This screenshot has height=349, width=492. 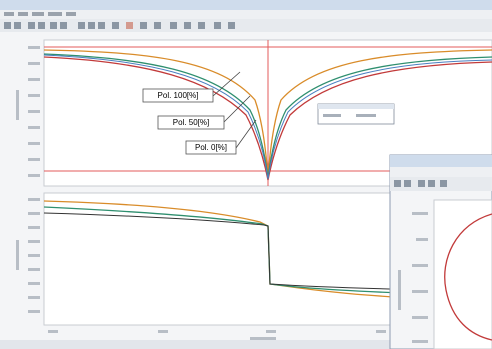 What do you see at coordinates (119, 25) in the screenshot?
I see `toolbar-icons` at bounding box center [119, 25].